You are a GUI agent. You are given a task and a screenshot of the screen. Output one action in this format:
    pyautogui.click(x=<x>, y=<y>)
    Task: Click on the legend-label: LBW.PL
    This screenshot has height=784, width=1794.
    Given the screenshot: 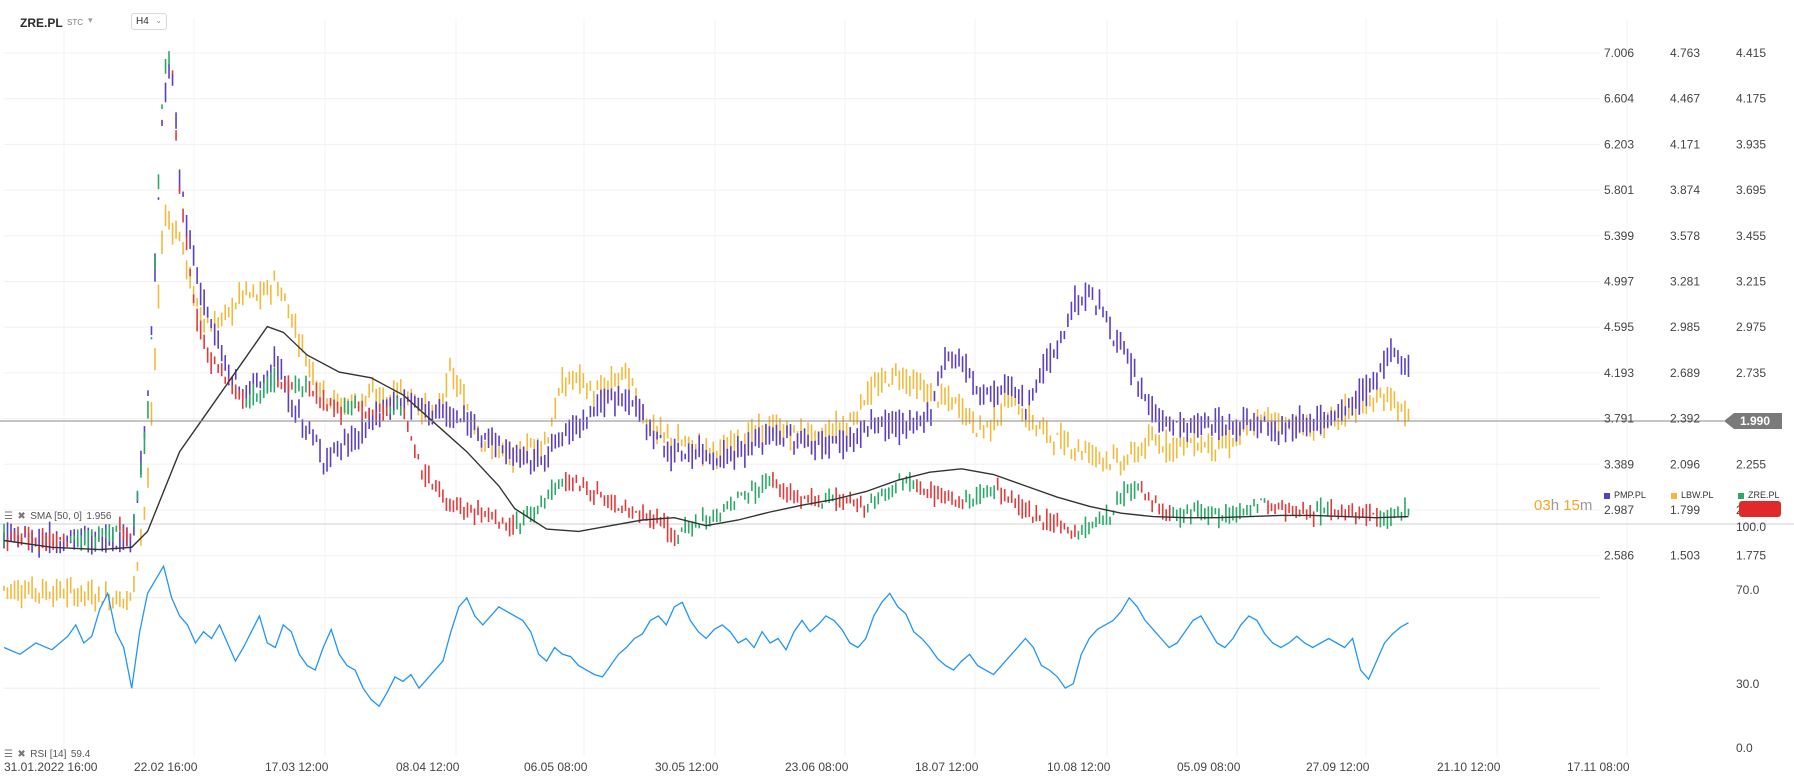 What is the action you would take?
    pyautogui.click(x=1697, y=495)
    